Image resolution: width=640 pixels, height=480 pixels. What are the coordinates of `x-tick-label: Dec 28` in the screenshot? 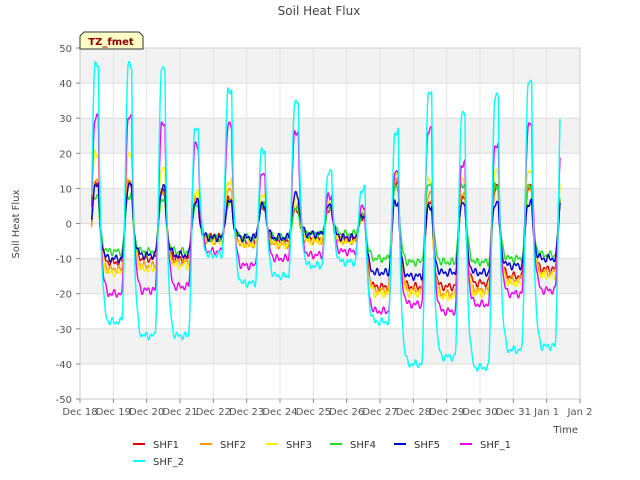 It's located at (413, 412).